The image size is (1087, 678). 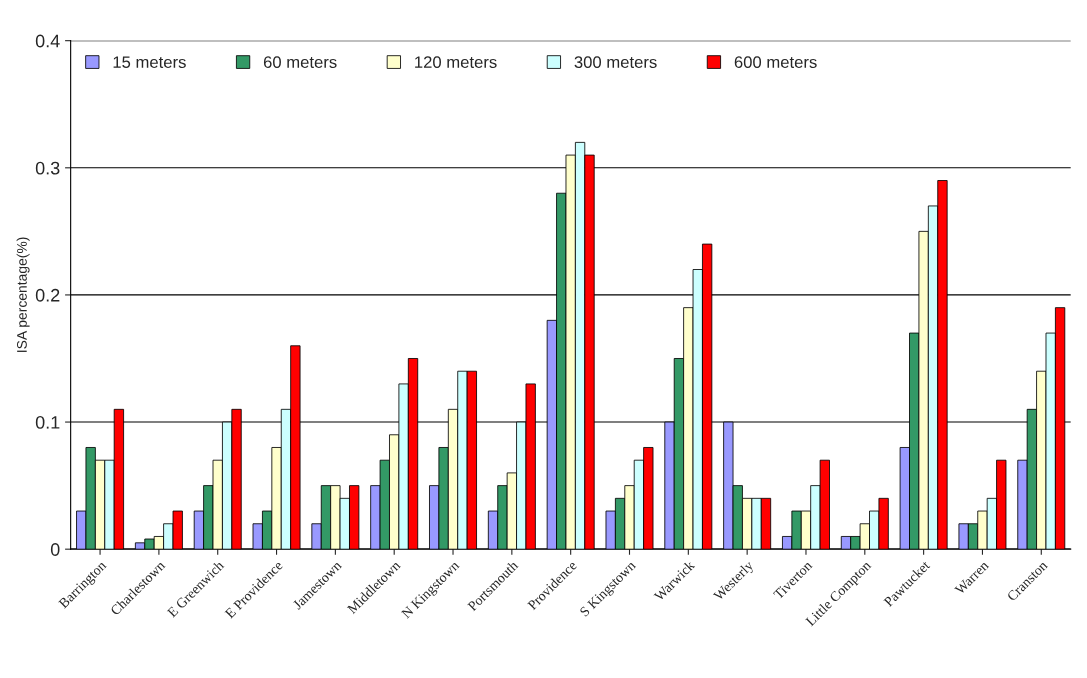 I want to click on legend-label: 600 meters, so click(x=775, y=62).